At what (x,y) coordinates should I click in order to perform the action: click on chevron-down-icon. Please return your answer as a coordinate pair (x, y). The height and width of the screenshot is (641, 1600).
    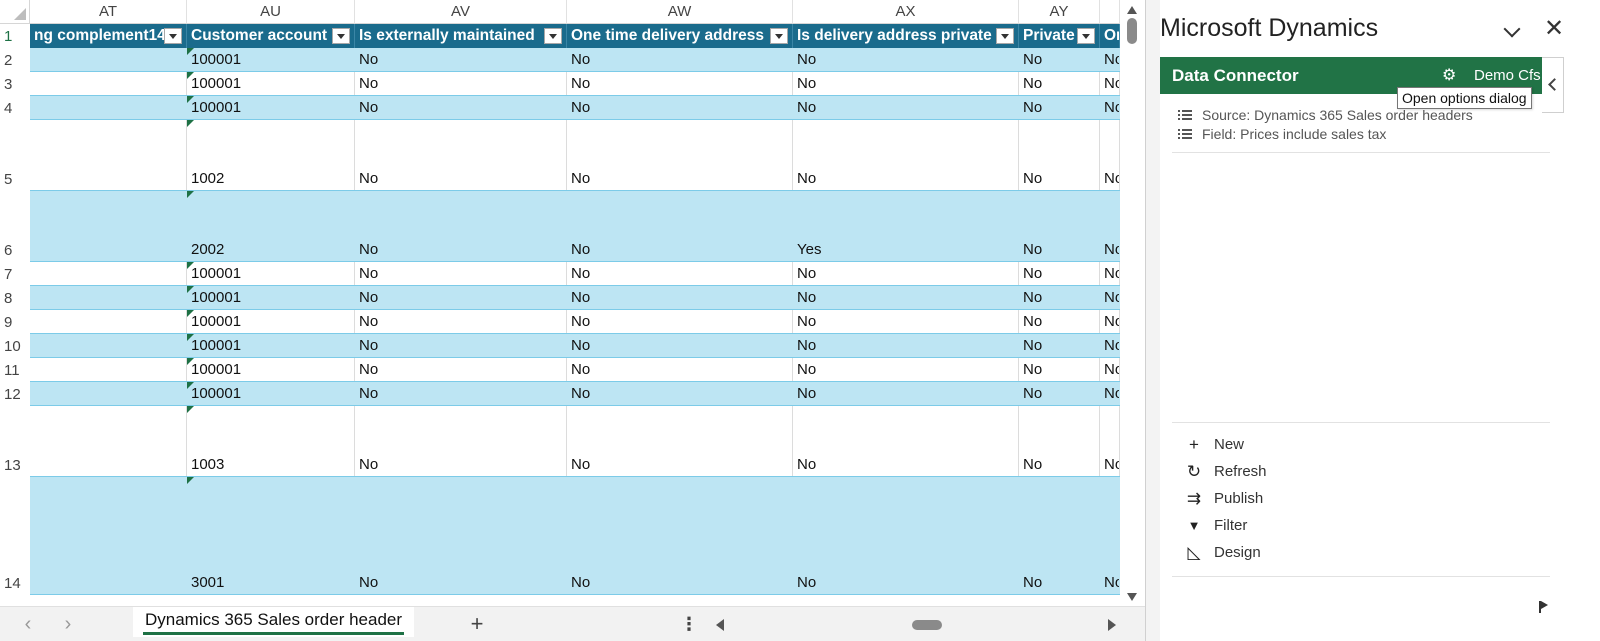
    Looking at the image, I should click on (1512, 31).